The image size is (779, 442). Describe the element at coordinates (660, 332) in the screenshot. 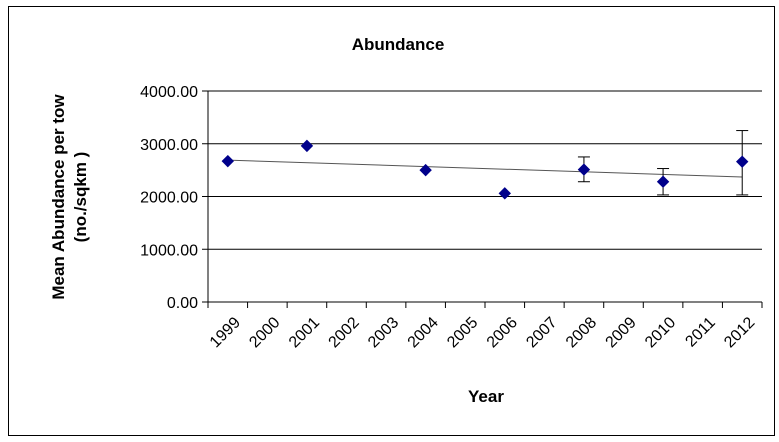

I see `x-tick-label: 2010` at that location.